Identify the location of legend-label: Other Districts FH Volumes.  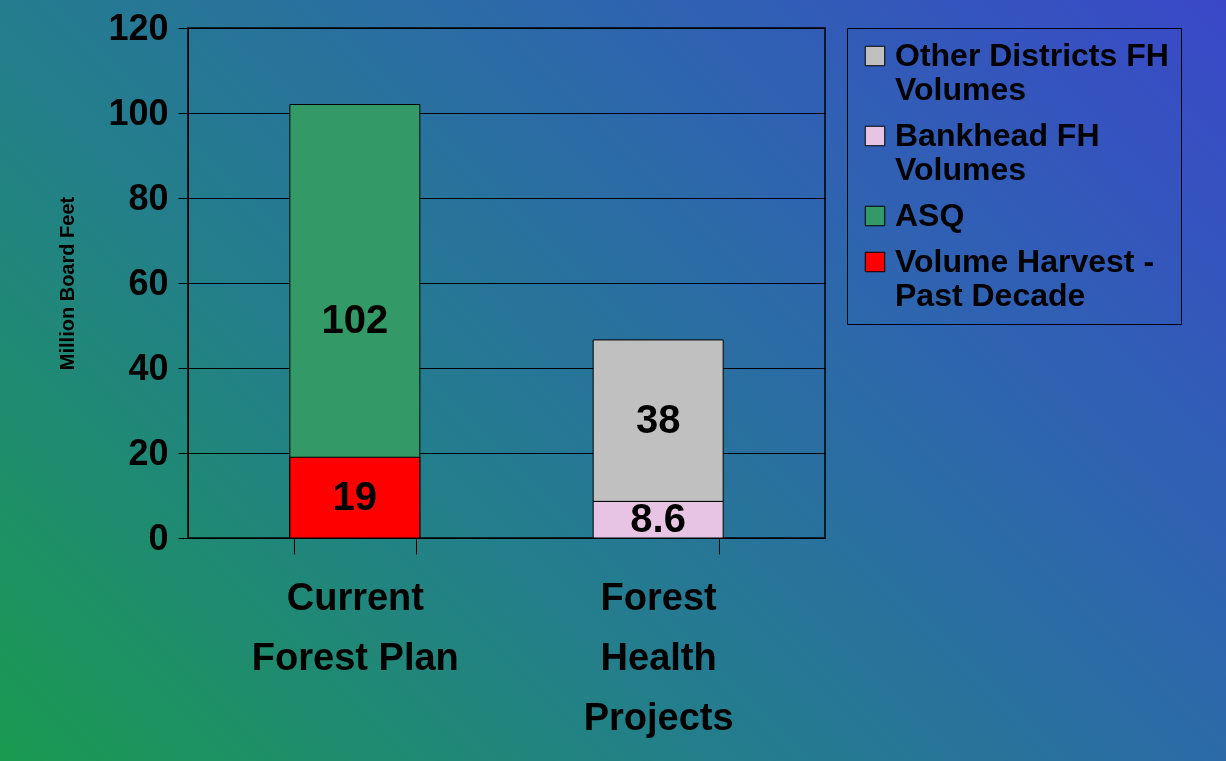
(1032, 72).